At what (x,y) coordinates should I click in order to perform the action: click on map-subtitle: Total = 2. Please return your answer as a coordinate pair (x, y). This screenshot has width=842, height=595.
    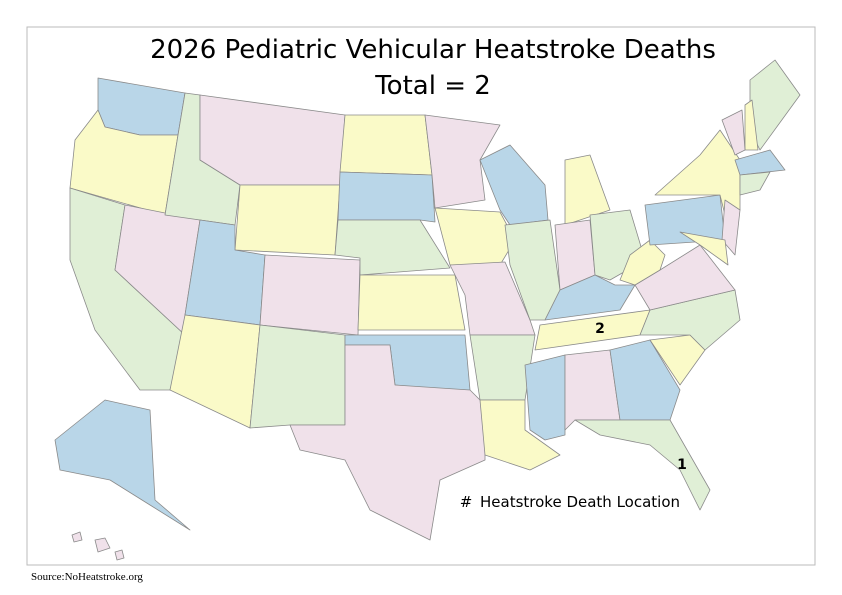
    Looking at the image, I should click on (432, 86).